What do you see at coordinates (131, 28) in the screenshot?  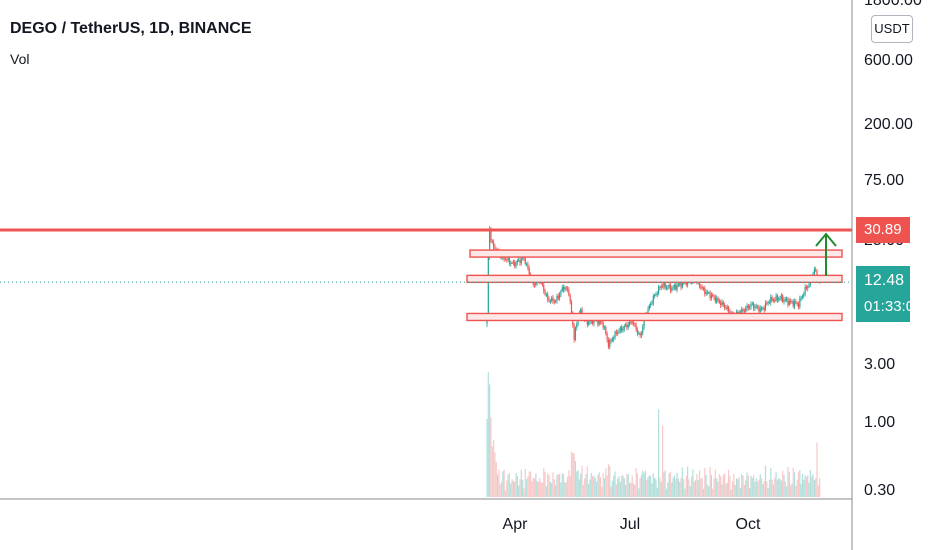 I see `symbol-title: DEGO / TetherUS, 1D, BINANCE` at bounding box center [131, 28].